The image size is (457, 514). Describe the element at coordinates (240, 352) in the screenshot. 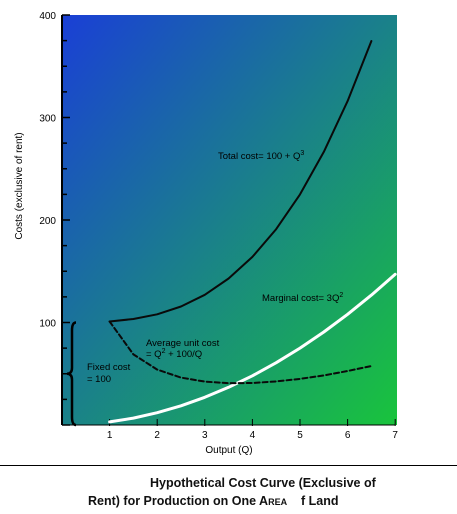

I see `average-unit-cost-curve` at that location.